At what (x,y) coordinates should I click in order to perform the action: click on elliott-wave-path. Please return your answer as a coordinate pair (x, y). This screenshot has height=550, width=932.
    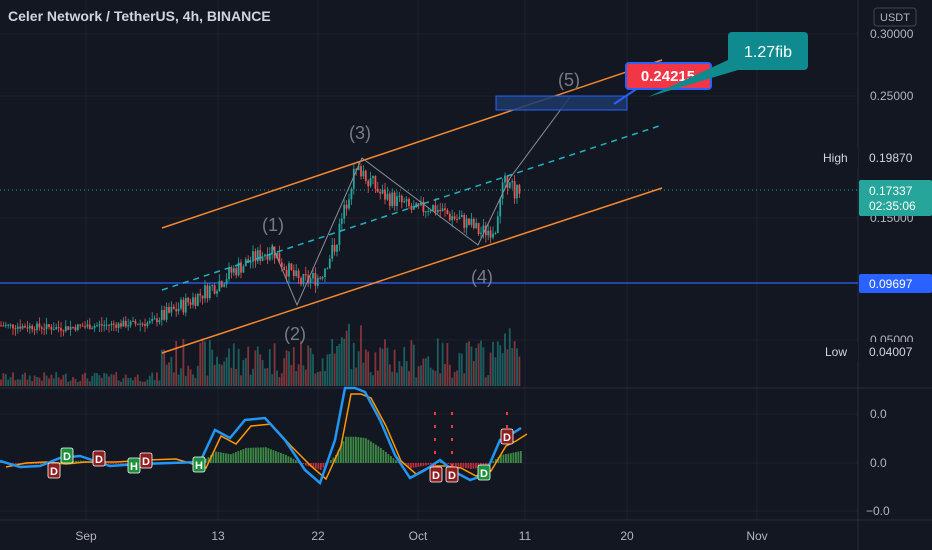
    Looking at the image, I should click on (421, 201).